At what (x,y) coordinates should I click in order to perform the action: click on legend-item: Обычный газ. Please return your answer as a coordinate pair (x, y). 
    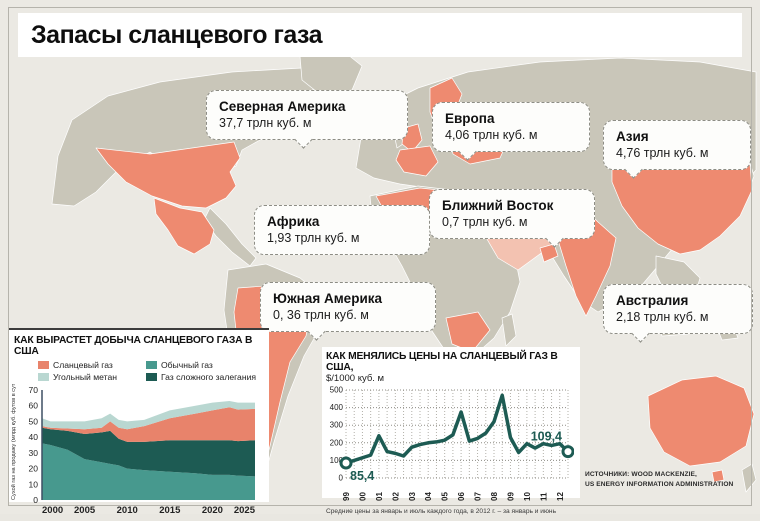
    Looking at the image, I should click on (207, 365).